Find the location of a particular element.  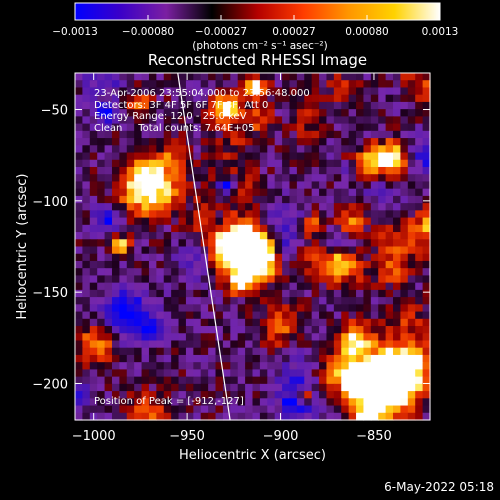

x-tick-label: −1000 is located at coordinates (94, 436).